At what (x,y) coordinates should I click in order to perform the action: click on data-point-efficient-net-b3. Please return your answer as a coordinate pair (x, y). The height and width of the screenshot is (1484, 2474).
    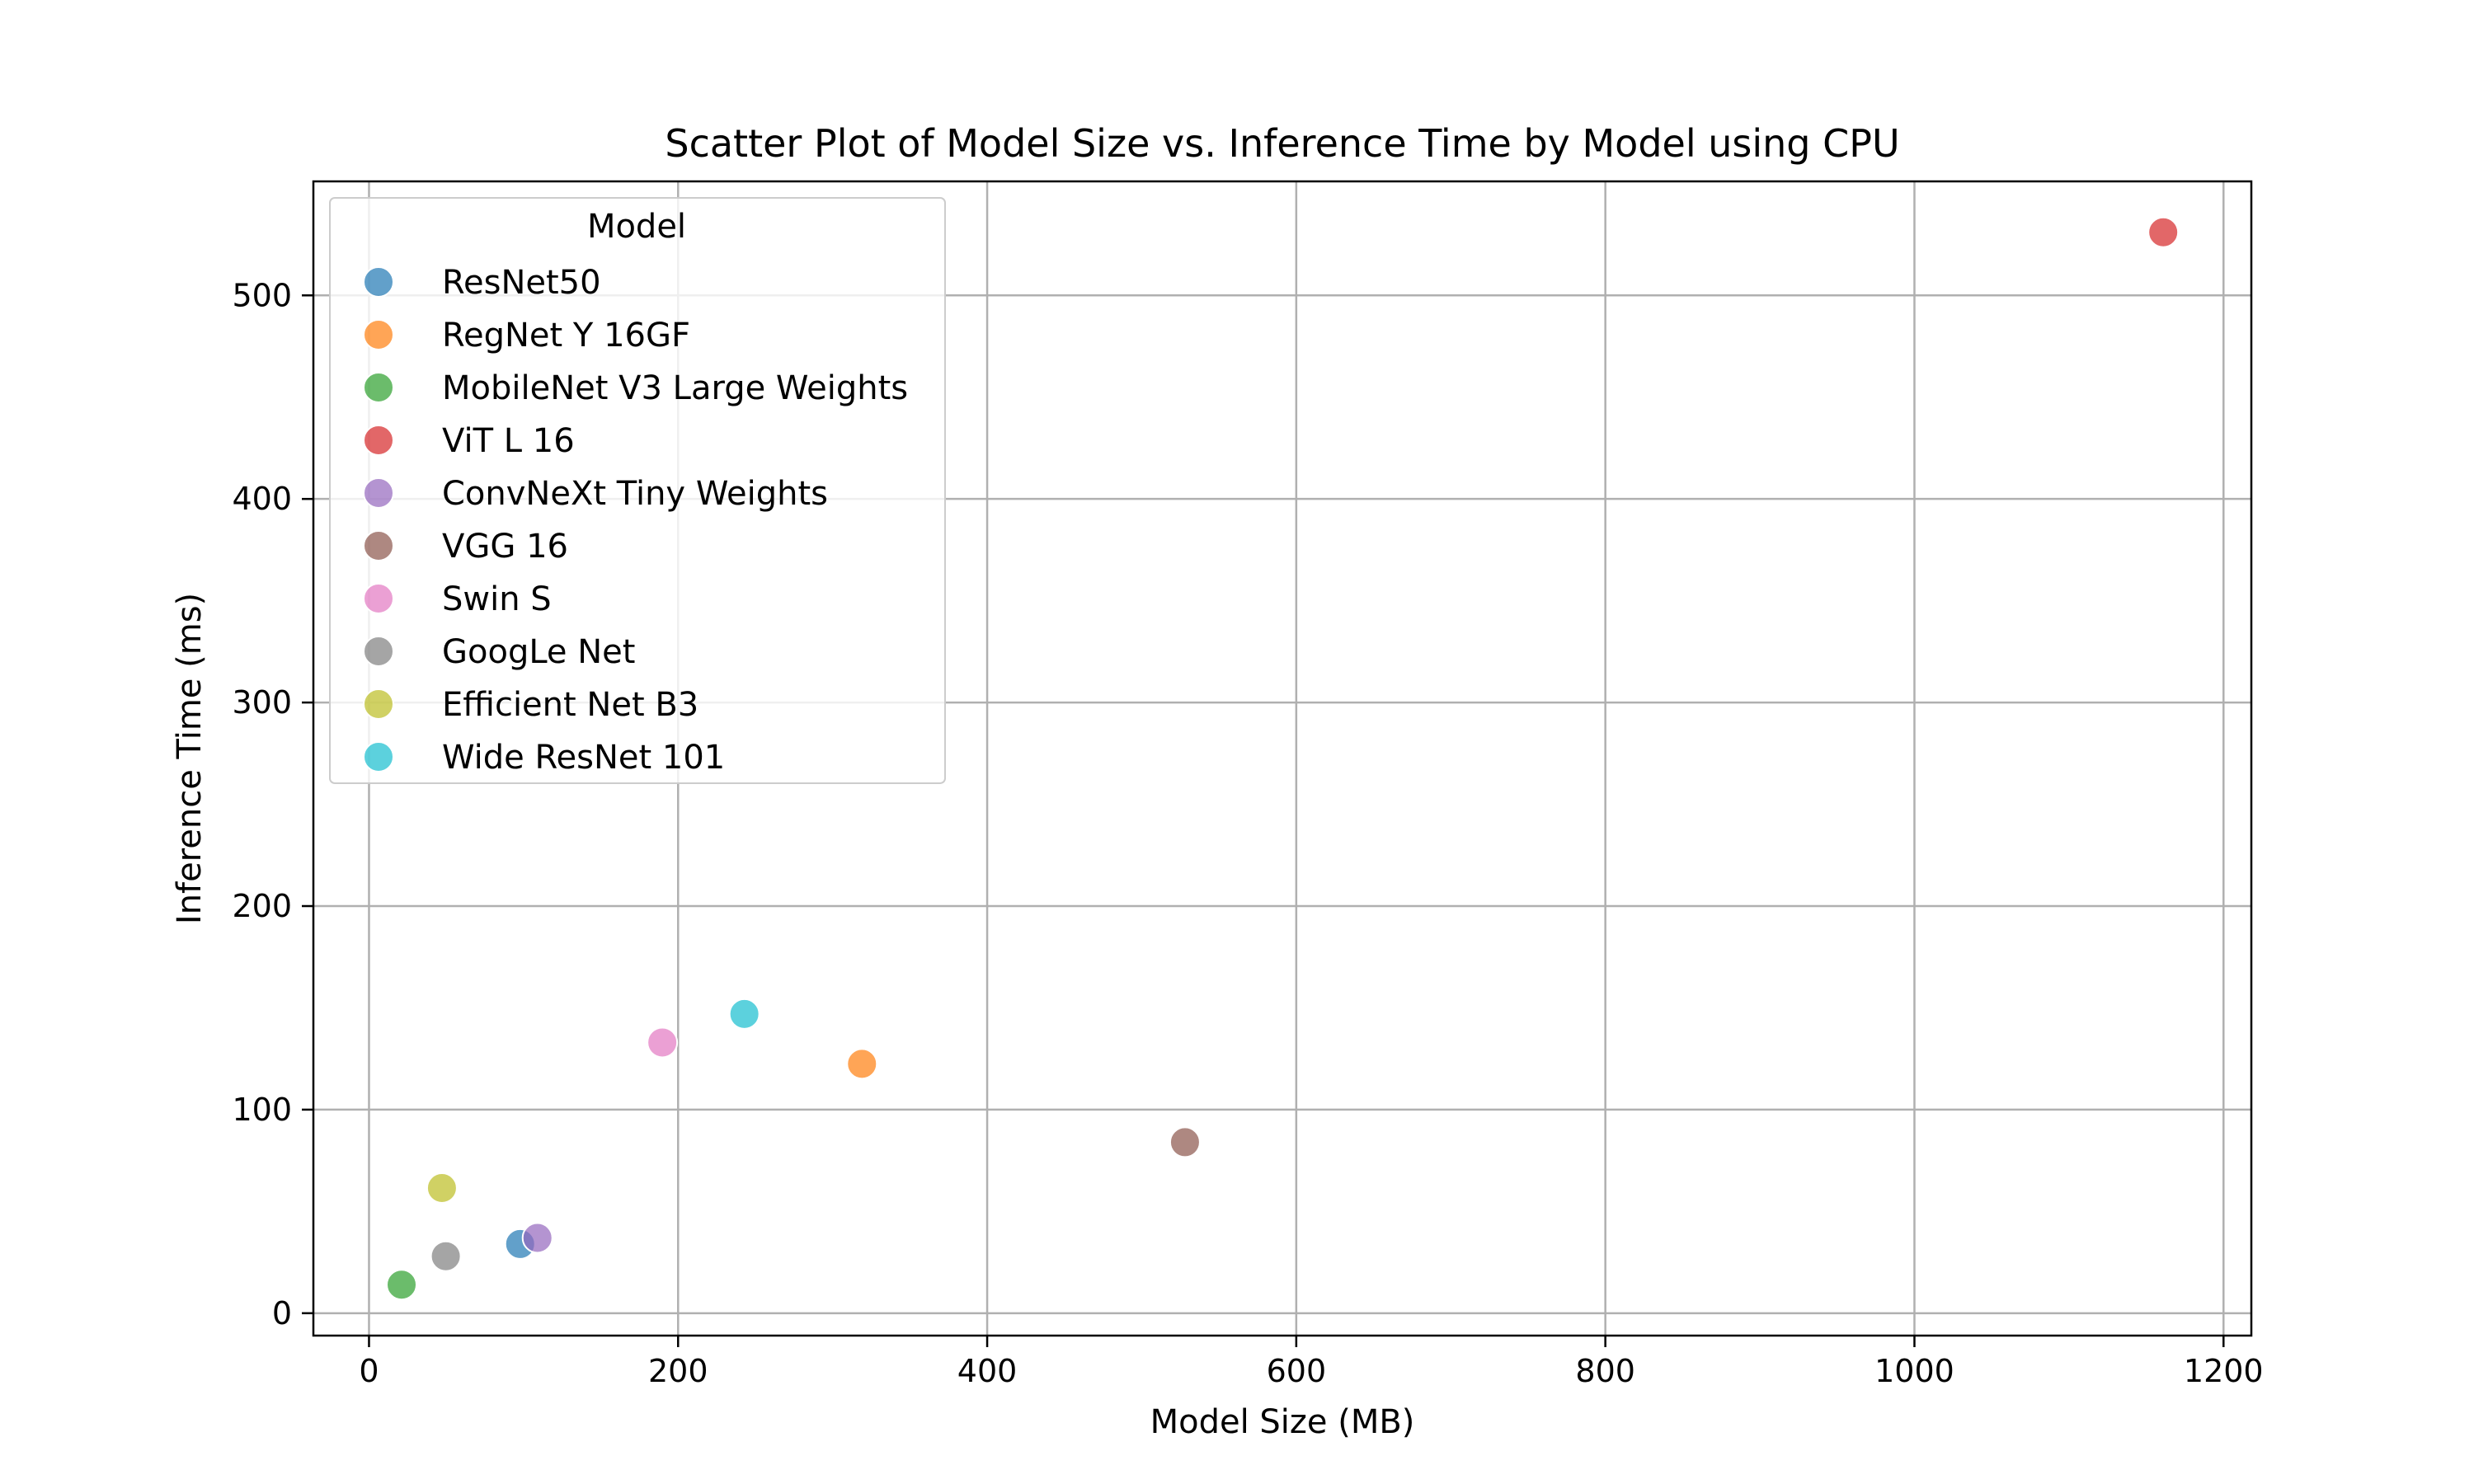
    Looking at the image, I should click on (442, 1188).